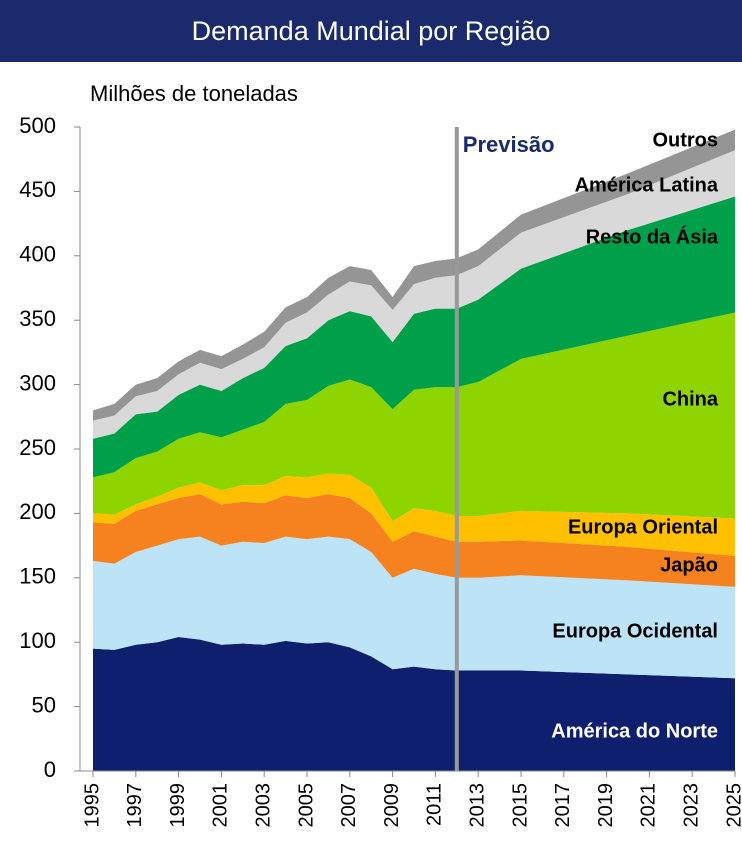 This screenshot has height=857, width=742. I want to click on y-tick-label: 100, so click(37, 640).